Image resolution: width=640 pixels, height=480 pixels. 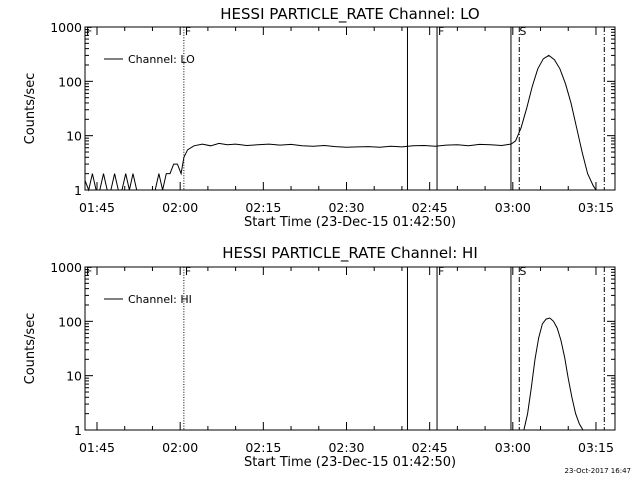 I want to click on legend-label: Channel: LO, so click(x=161, y=59).